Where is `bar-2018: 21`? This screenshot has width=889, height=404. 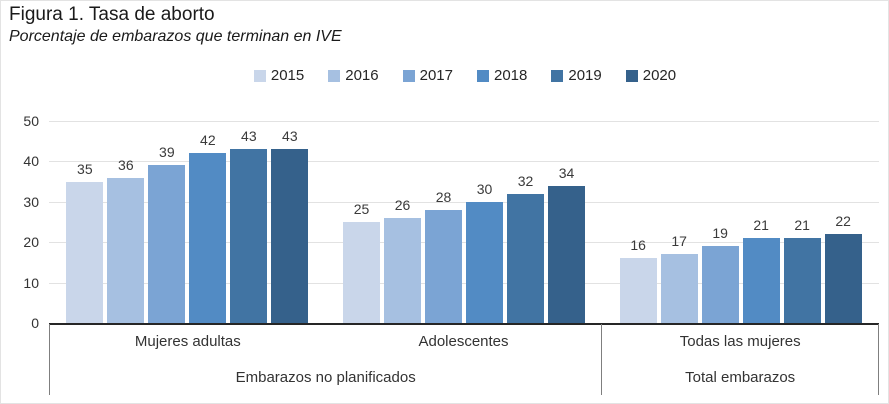 bar-2018: 21 is located at coordinates (761, 270).